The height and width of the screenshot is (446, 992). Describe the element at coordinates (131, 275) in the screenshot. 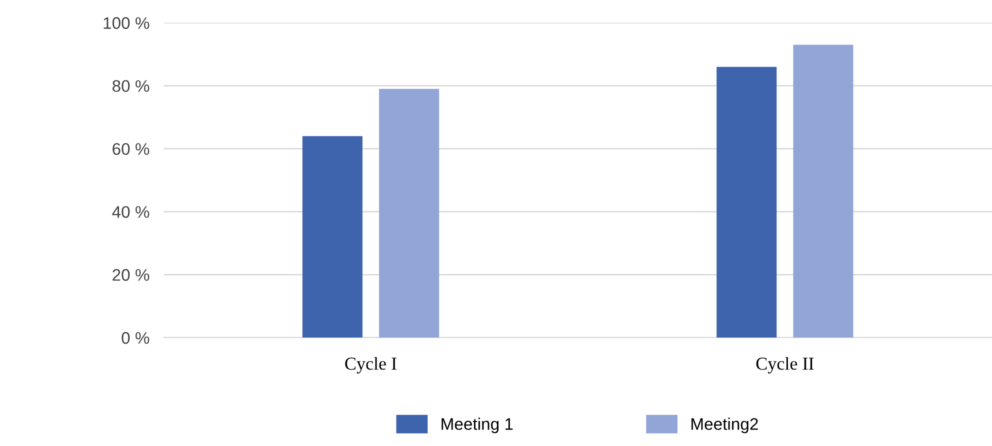

I see `y-tick-label: 20 %` at that location.